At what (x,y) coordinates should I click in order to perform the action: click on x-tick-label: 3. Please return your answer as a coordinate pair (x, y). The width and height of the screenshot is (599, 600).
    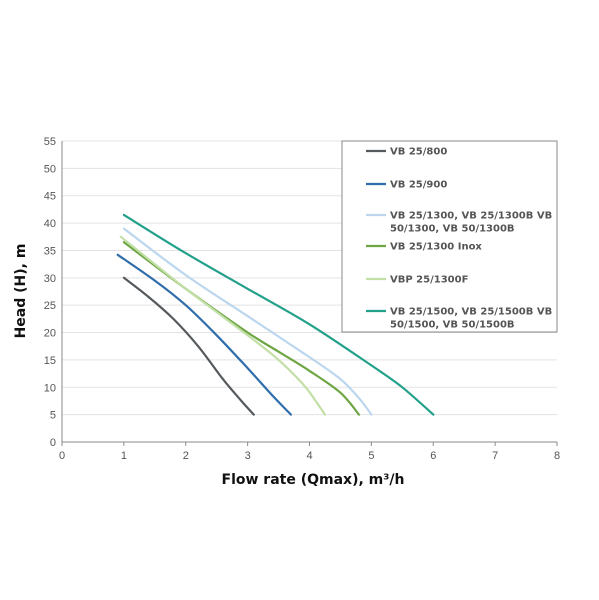
    Looking at the image, I should click on (248, 456).